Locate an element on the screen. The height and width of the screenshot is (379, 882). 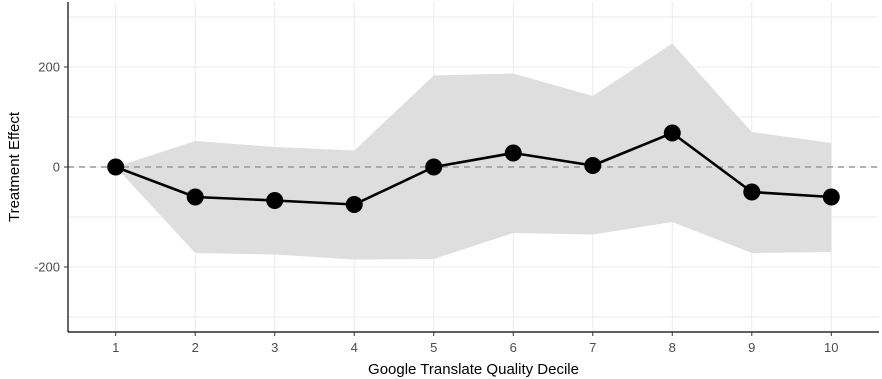
x-tick-label: 1 is located at coordinates (115, 347).